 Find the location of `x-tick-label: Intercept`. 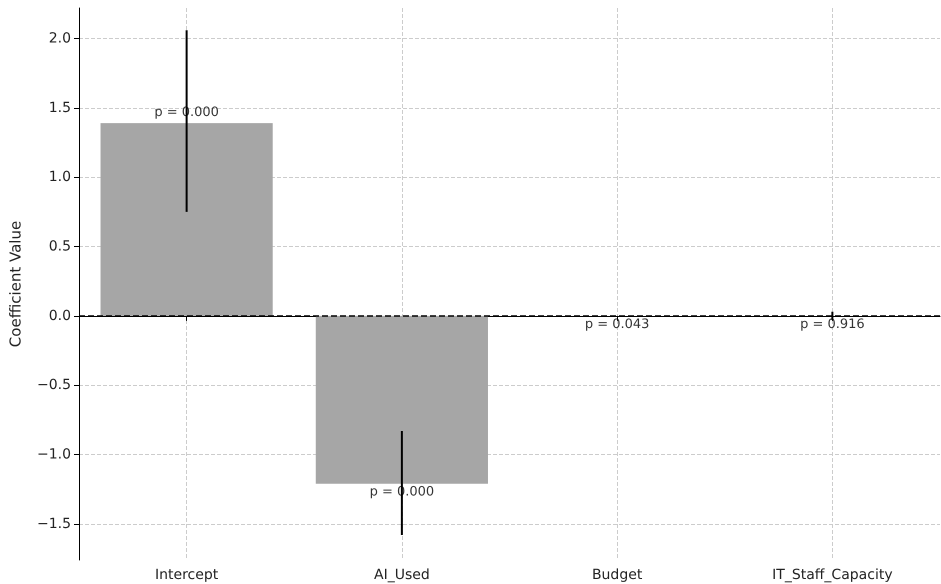

x-tick-label: Intercept is located at coordinates (187, 575).